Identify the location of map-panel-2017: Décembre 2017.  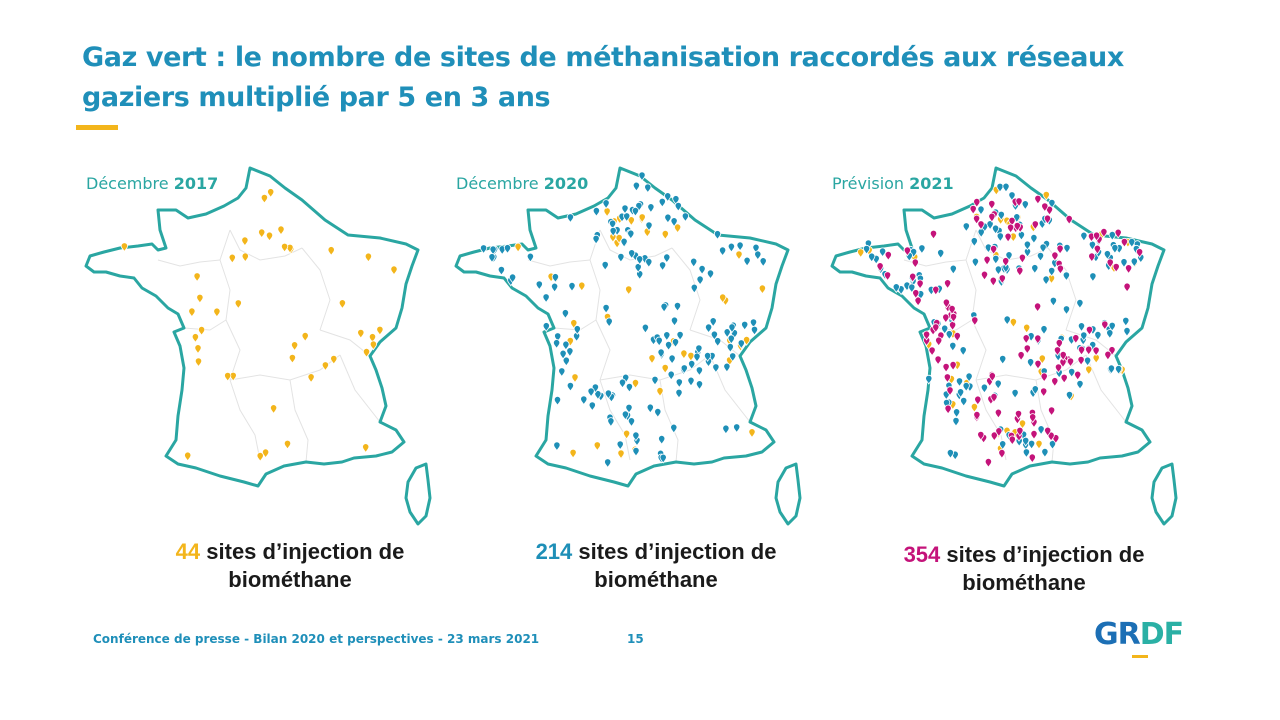
(260, 350).